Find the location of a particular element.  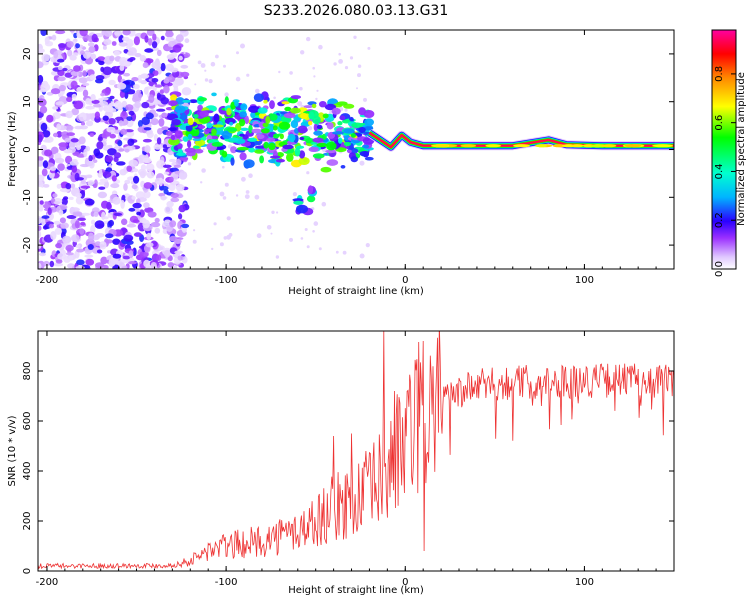

y-tick-label: 600 is located at coordinates (27, 420).